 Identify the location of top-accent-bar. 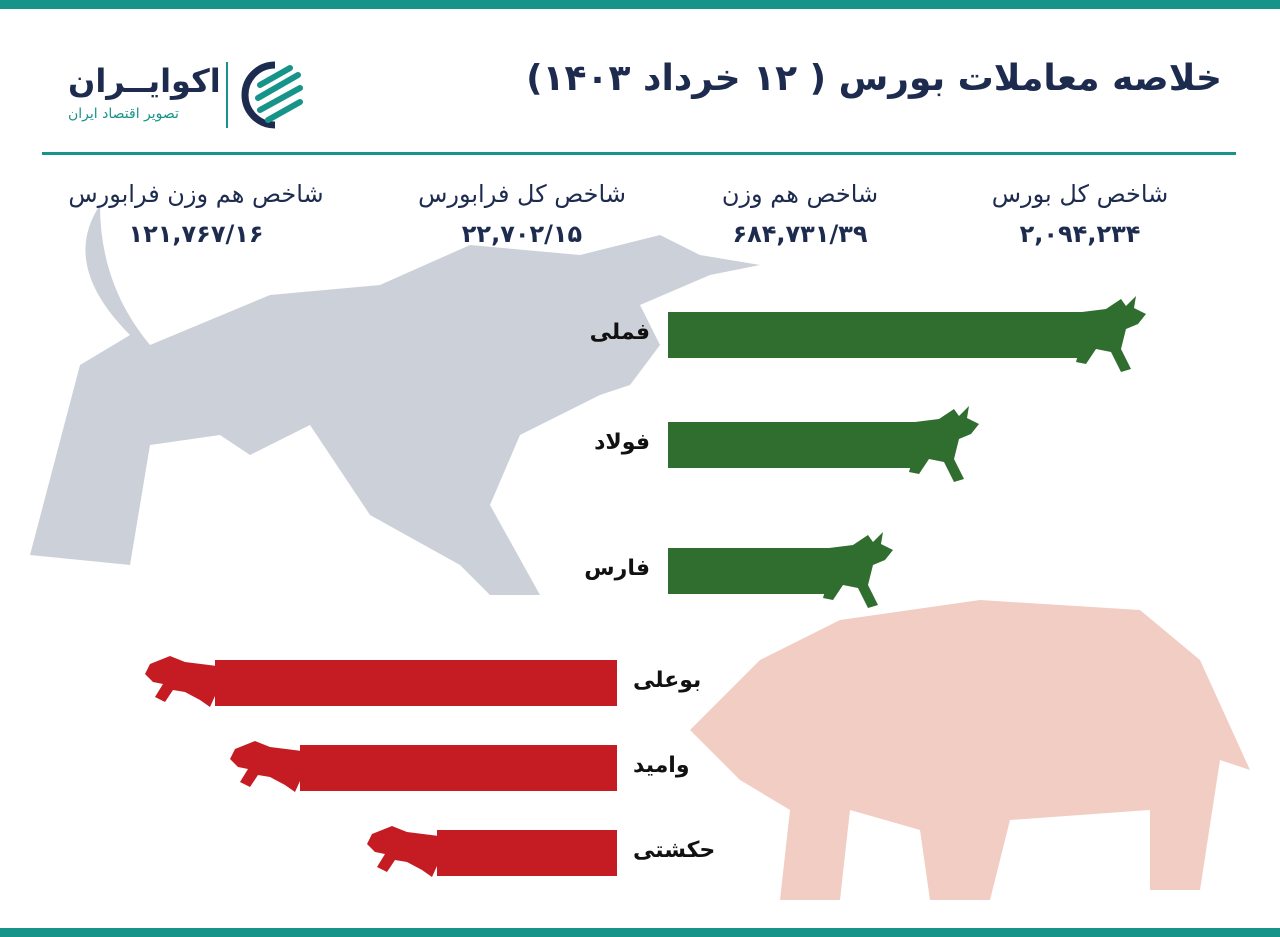
(640, 4).